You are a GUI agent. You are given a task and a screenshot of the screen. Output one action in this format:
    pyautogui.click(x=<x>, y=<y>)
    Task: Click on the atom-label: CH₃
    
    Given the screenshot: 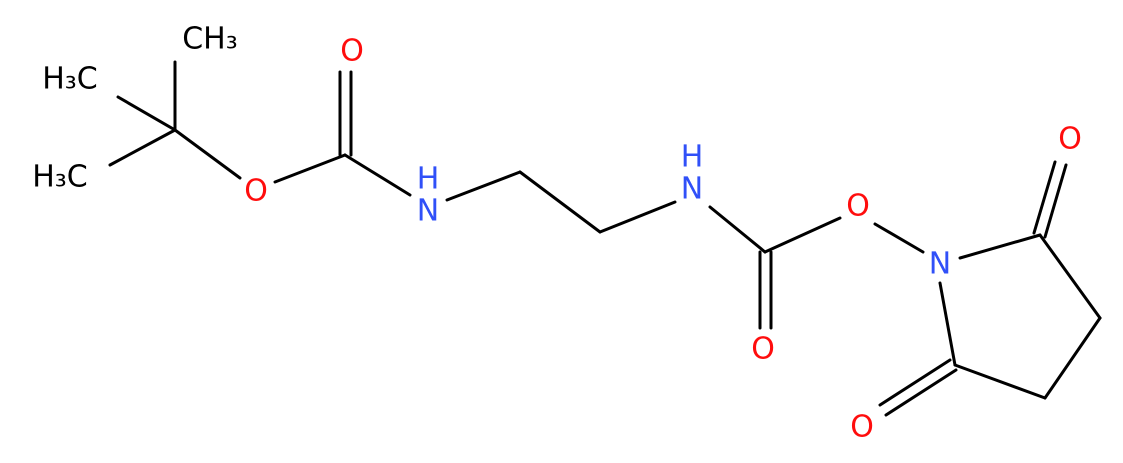 What is the action you would take?
    pyautogui.click(x=210, y=39)
    